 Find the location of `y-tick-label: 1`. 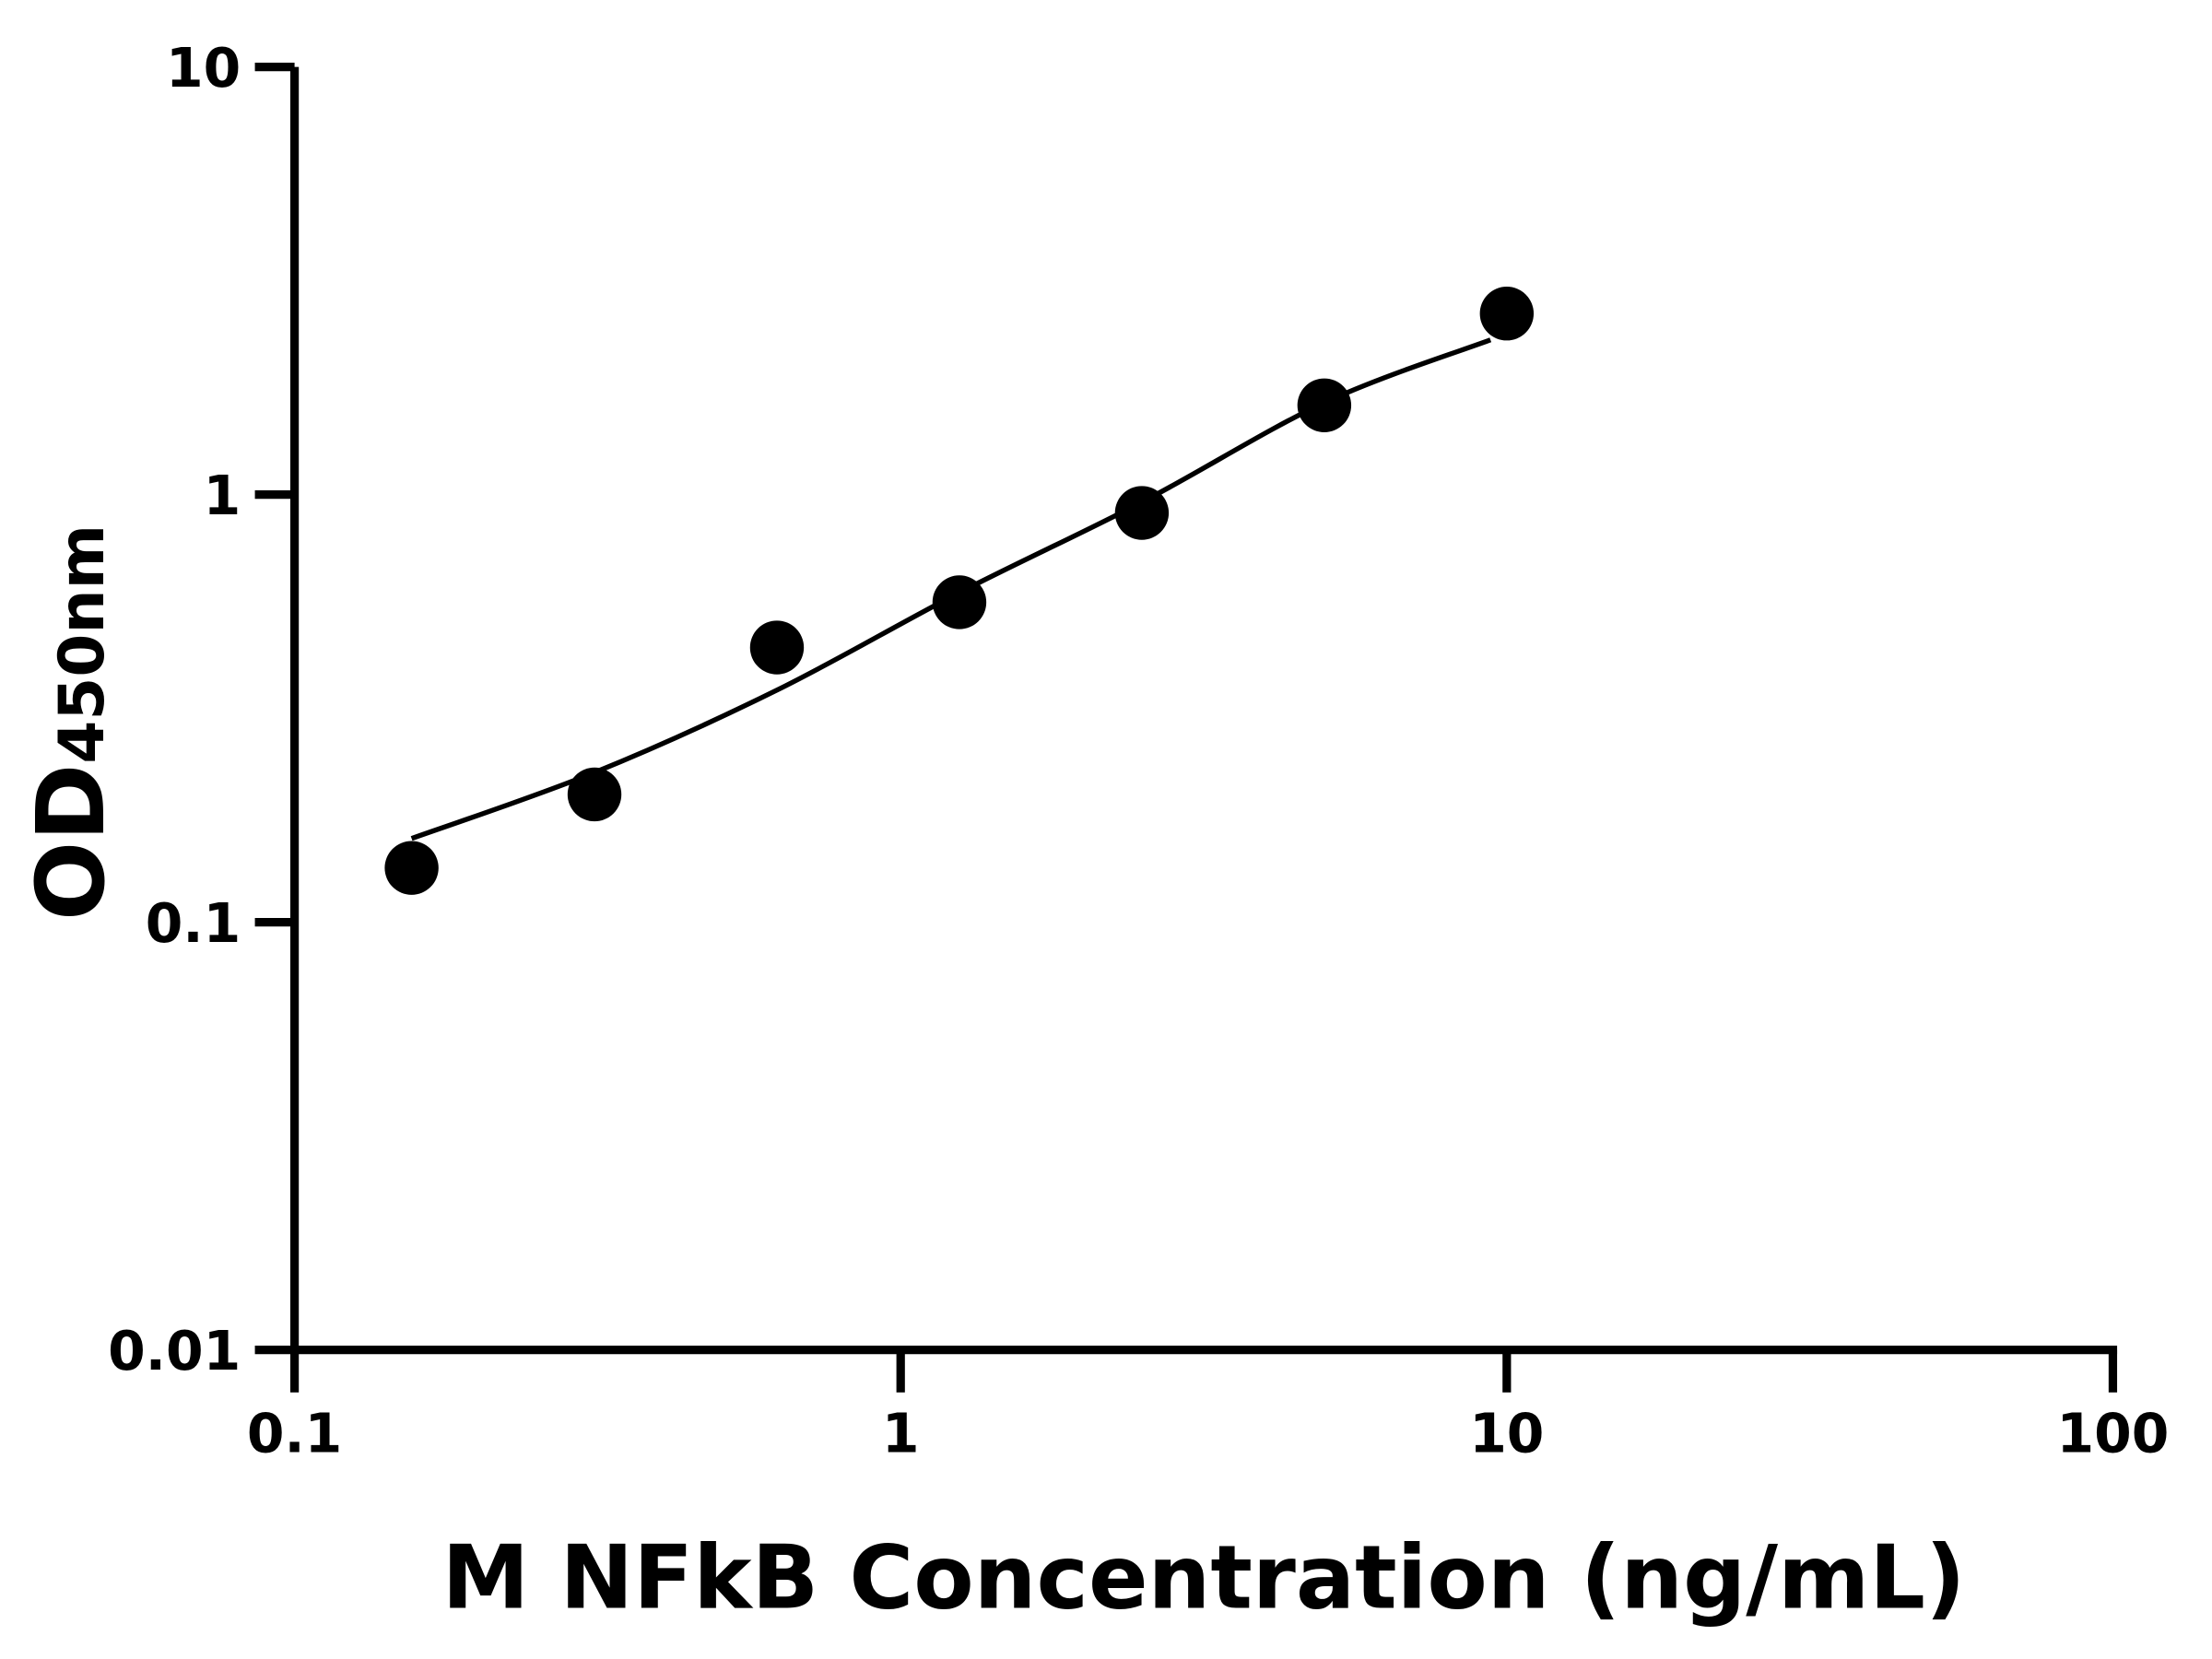

y-tick-label: 1 is located at coordinates (222, 496).